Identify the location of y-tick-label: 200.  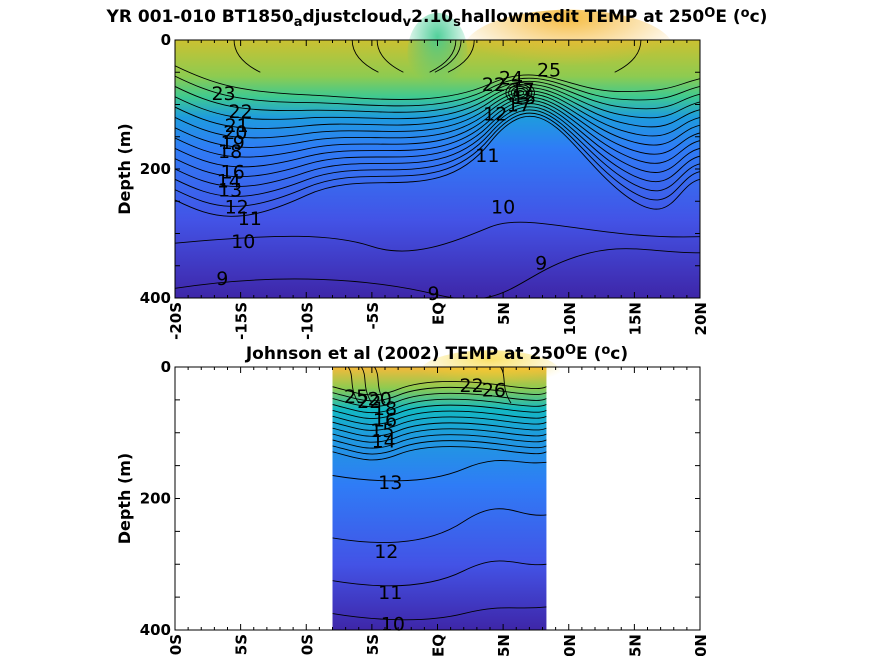
(155, 499).